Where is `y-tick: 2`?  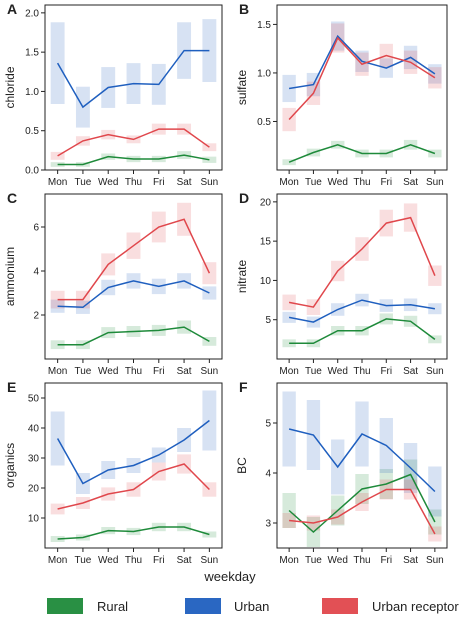
y-tick: 2 is located at coordinates (39, 316).